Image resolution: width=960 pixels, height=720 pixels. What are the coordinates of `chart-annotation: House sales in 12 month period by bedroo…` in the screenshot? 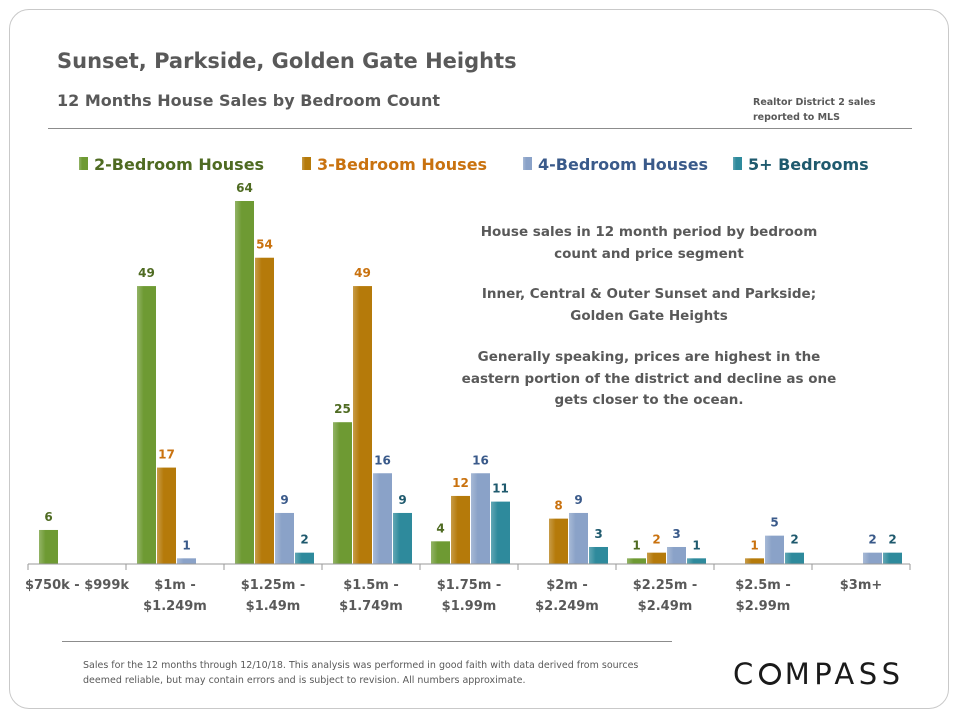 It's located at (649, 316).